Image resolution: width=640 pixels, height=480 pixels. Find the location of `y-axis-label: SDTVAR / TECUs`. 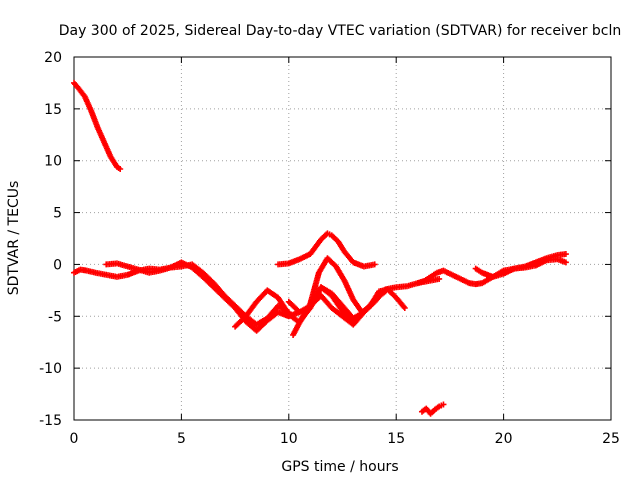

y-axis-label: SDTVAR / TECUs is located at coordinates (14, 238).